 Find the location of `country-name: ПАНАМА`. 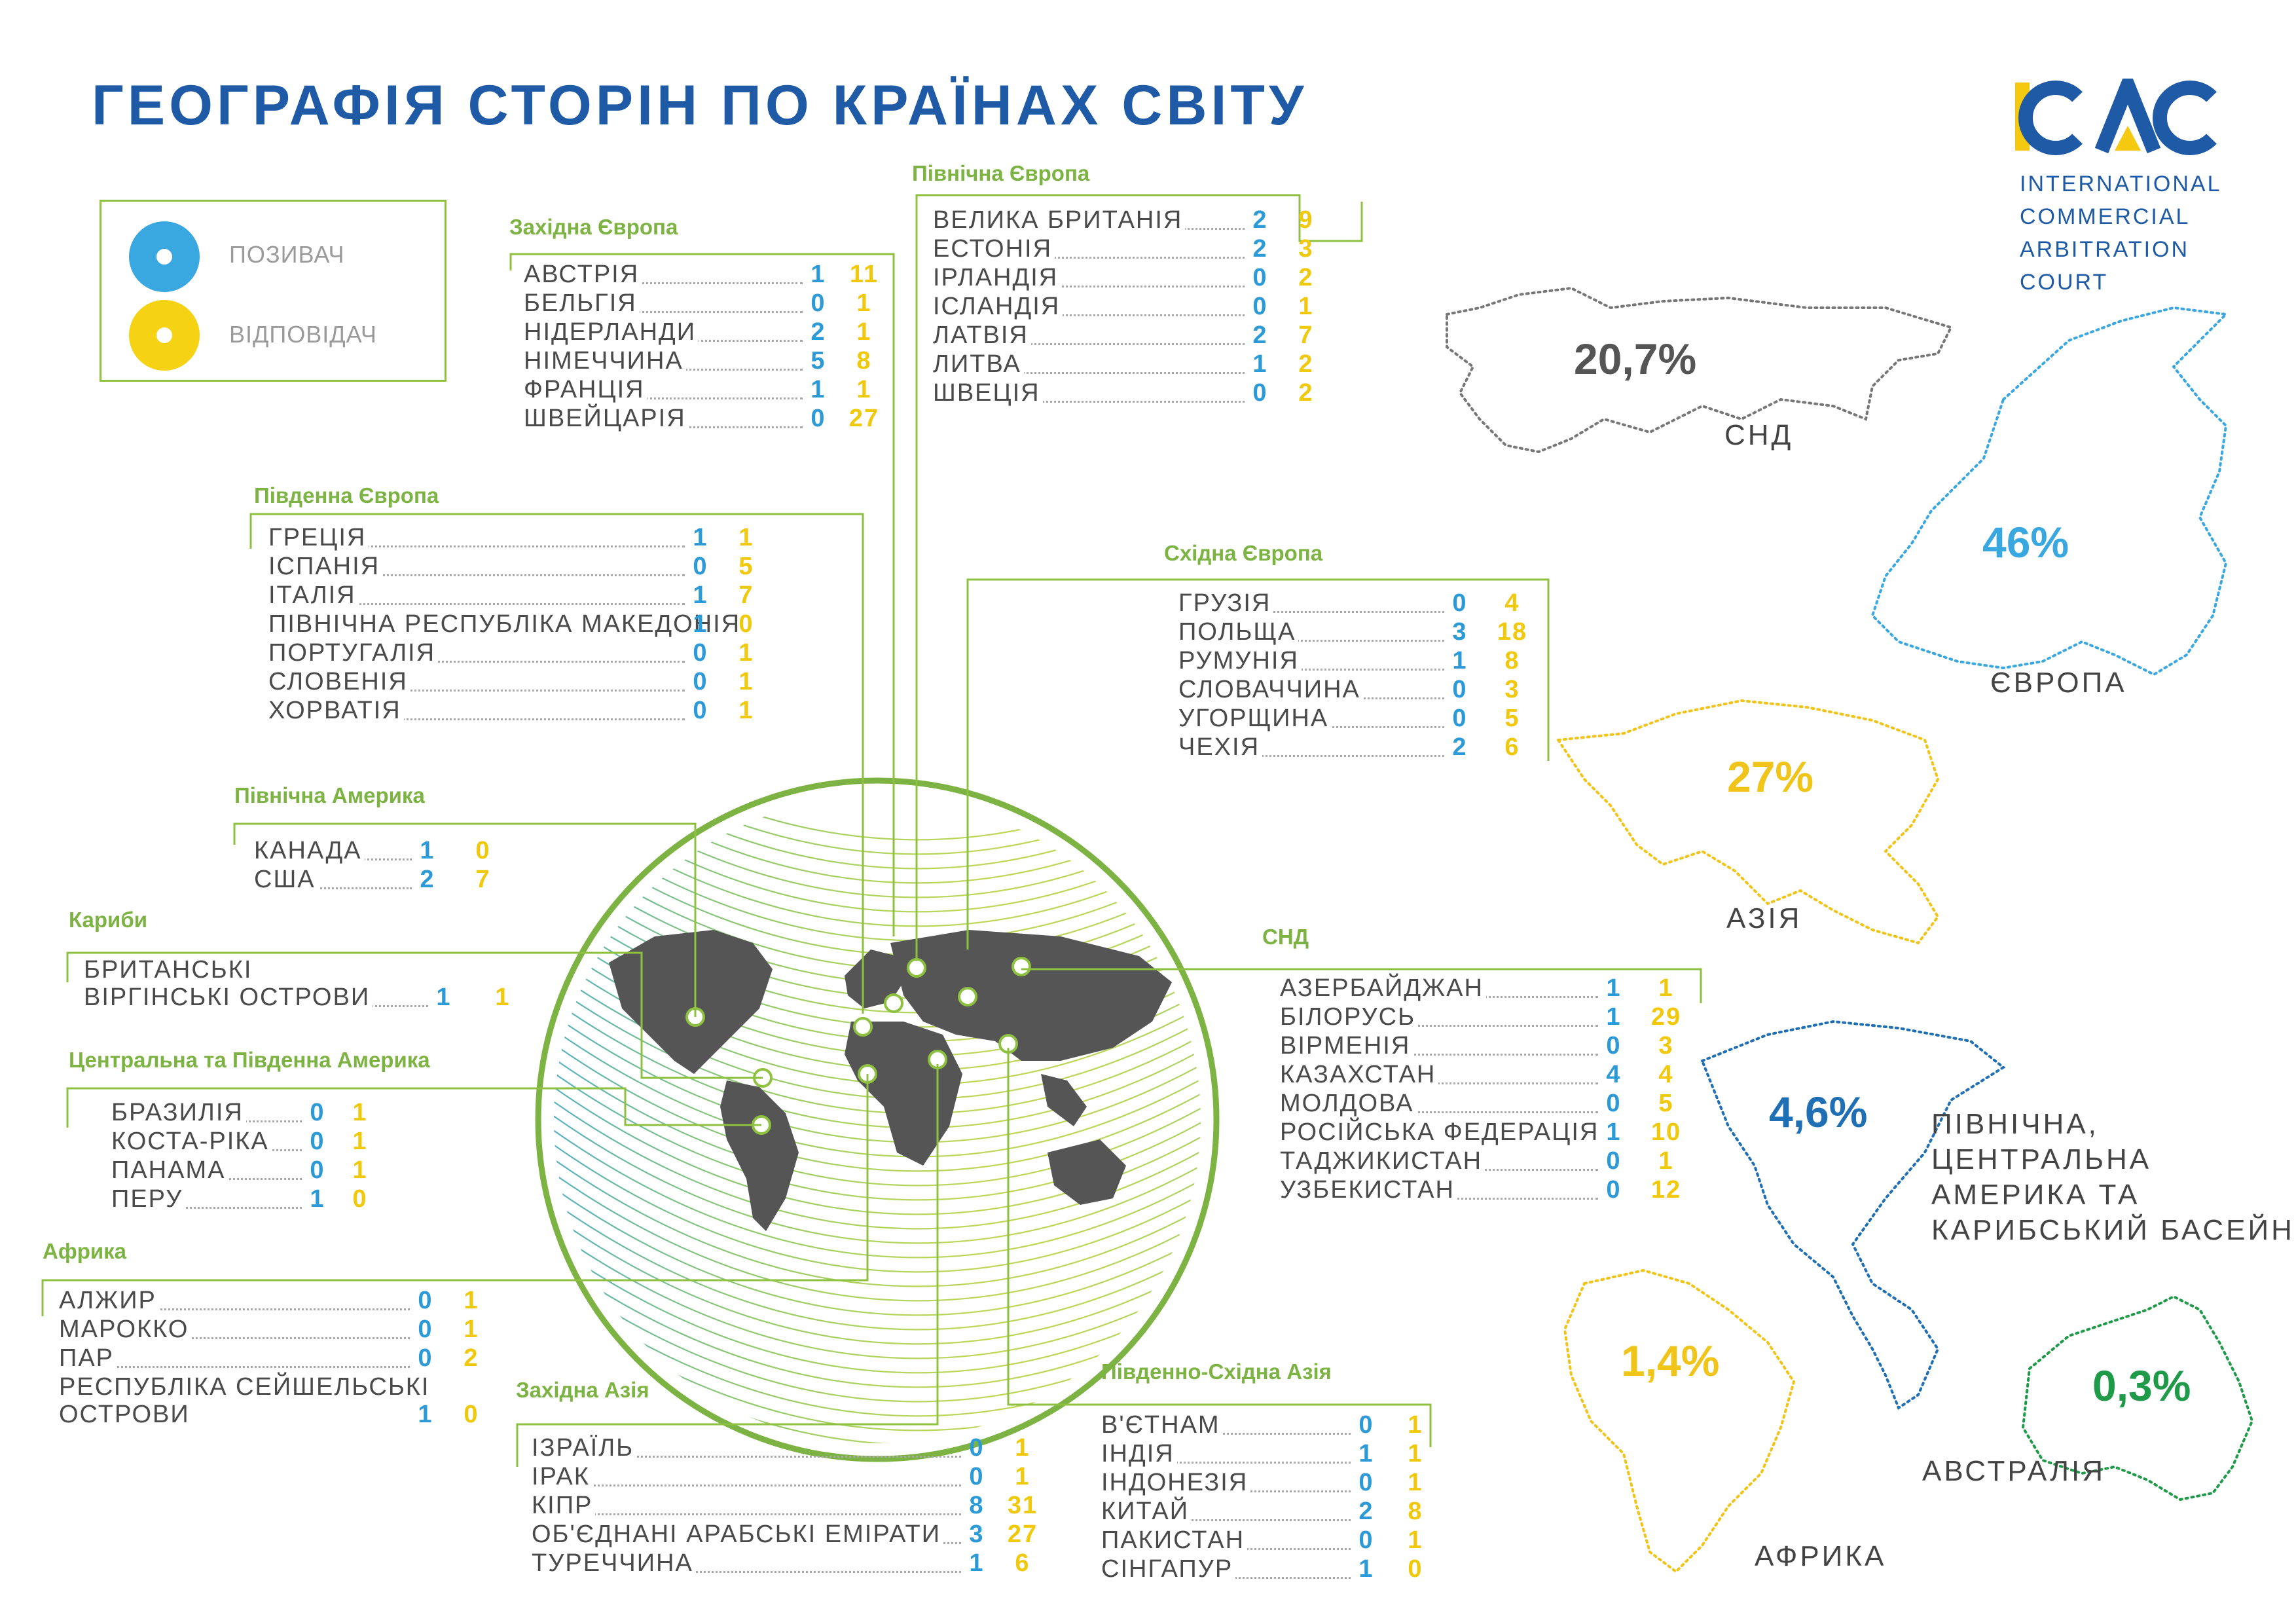

country-name: ПАНАМА is located at coordinates (169, 1170).